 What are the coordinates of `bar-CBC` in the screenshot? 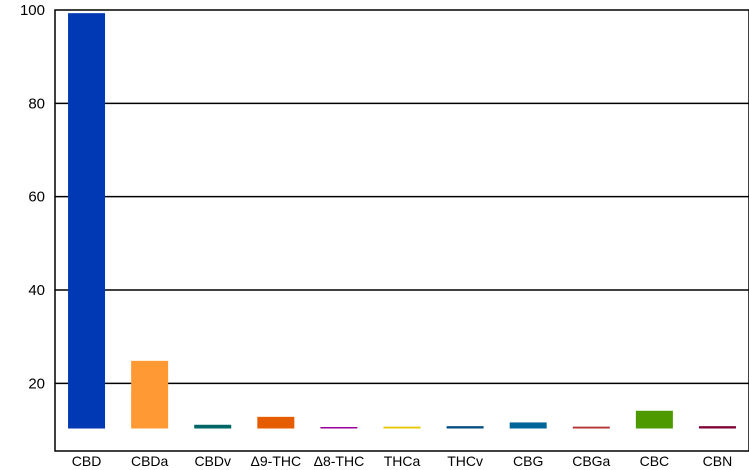 It's located at (654, 419).